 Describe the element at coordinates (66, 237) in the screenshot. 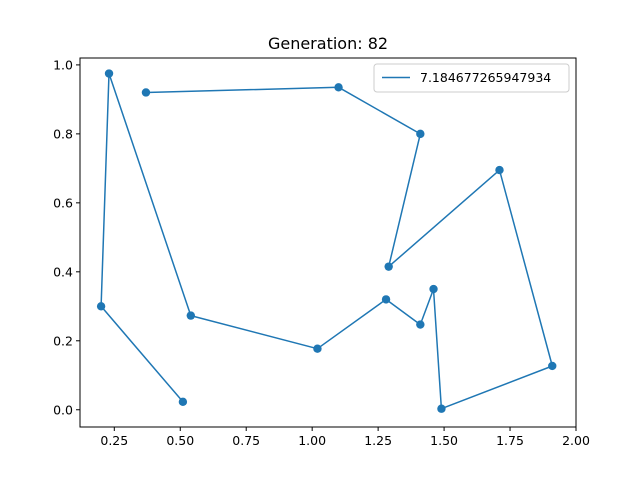

I see `y-axis: 0.0 0.2 0.4 0.6 0.8 1.0` at that location.